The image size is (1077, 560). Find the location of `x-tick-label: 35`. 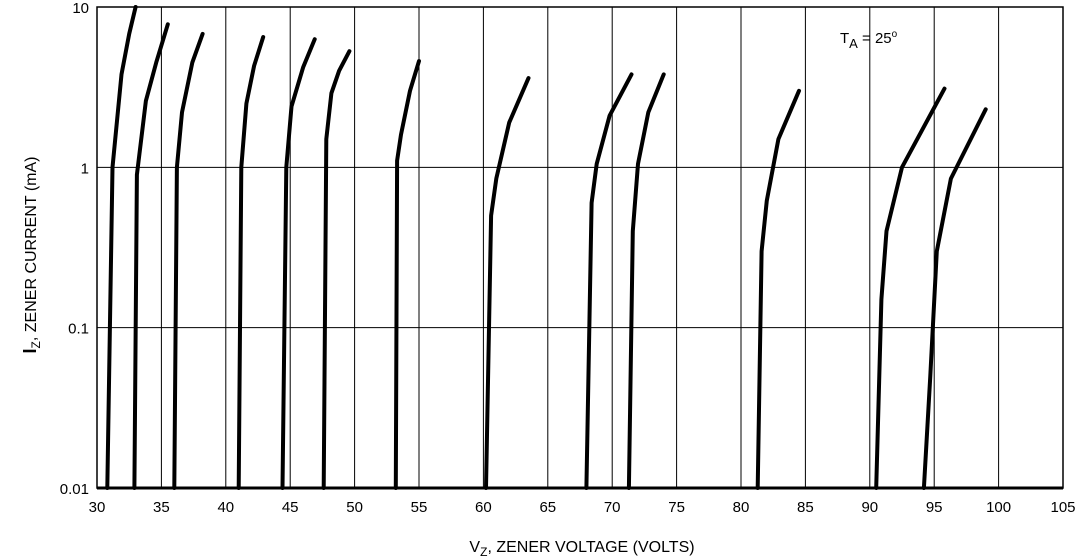

x-tick-label: 35 is located at coordinates (161, 507).